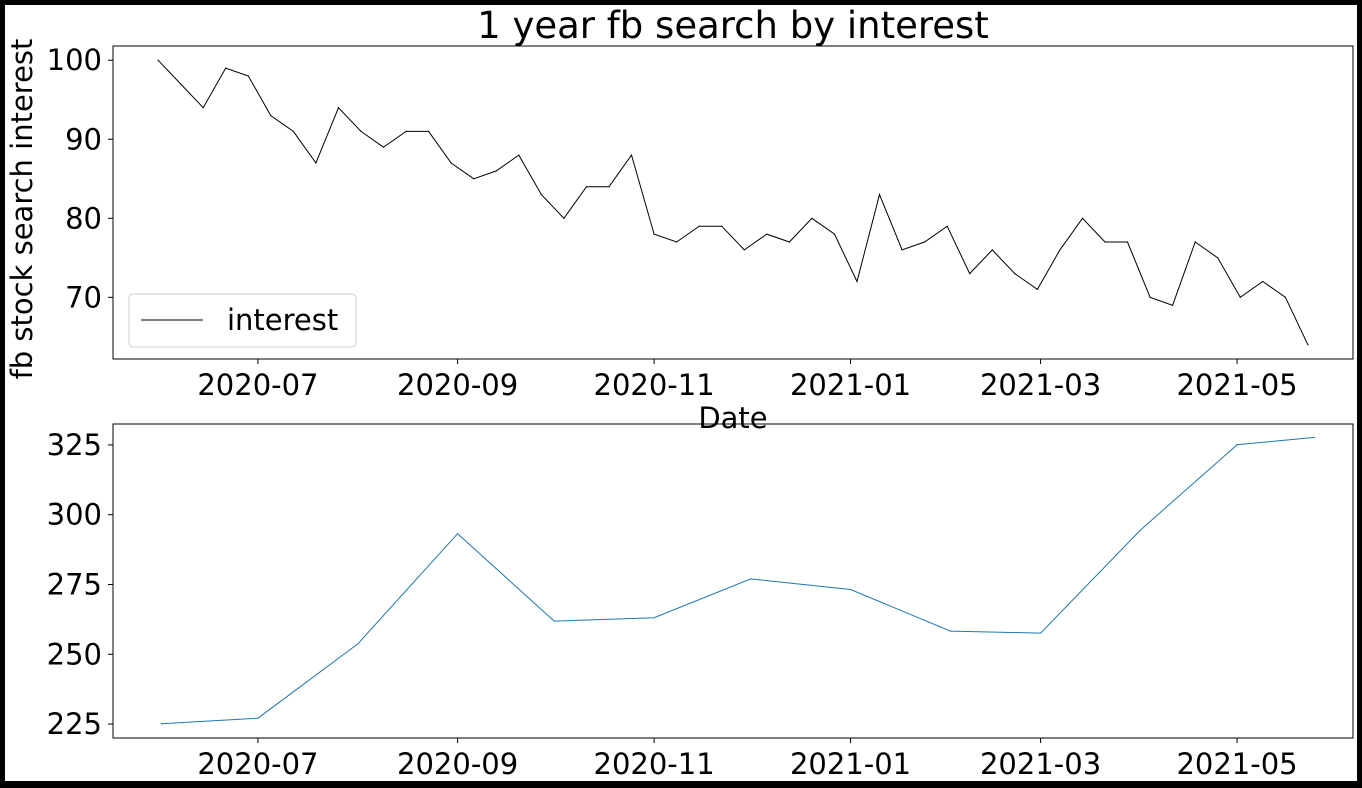  What do you see at coordinates (74, 445) in the screenshot?
I see `y-tick-label: 325` at bounding box center [74, 445].